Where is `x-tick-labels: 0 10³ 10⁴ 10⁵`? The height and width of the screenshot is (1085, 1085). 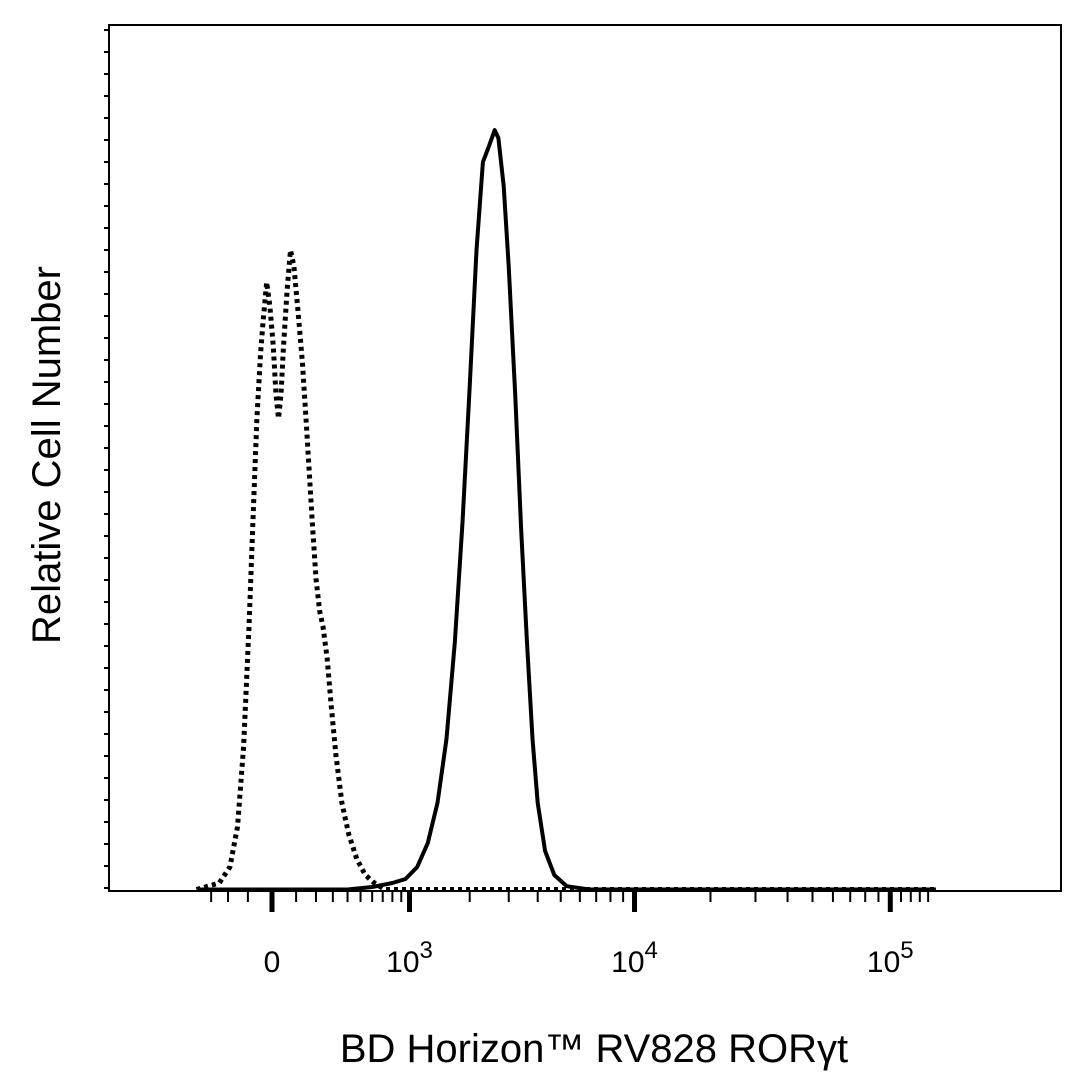 x-tick-labels: 0 10³ 10⁴ 10⁵ is located at coordinates (589, 958).